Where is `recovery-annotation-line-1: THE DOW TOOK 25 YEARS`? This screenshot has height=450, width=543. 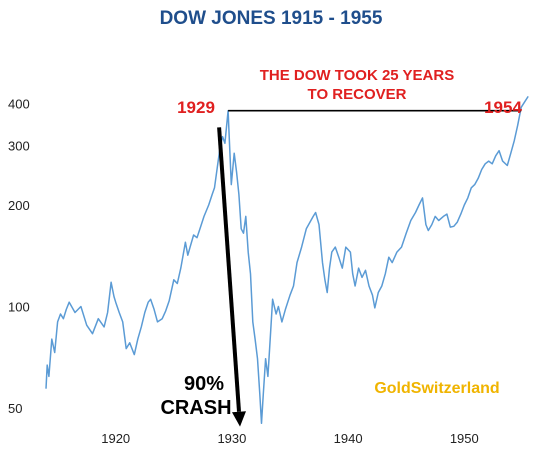
recovery-annotation-line-1: THE DOW TOOK 25 YEARS is located at coordinates (357, 75).